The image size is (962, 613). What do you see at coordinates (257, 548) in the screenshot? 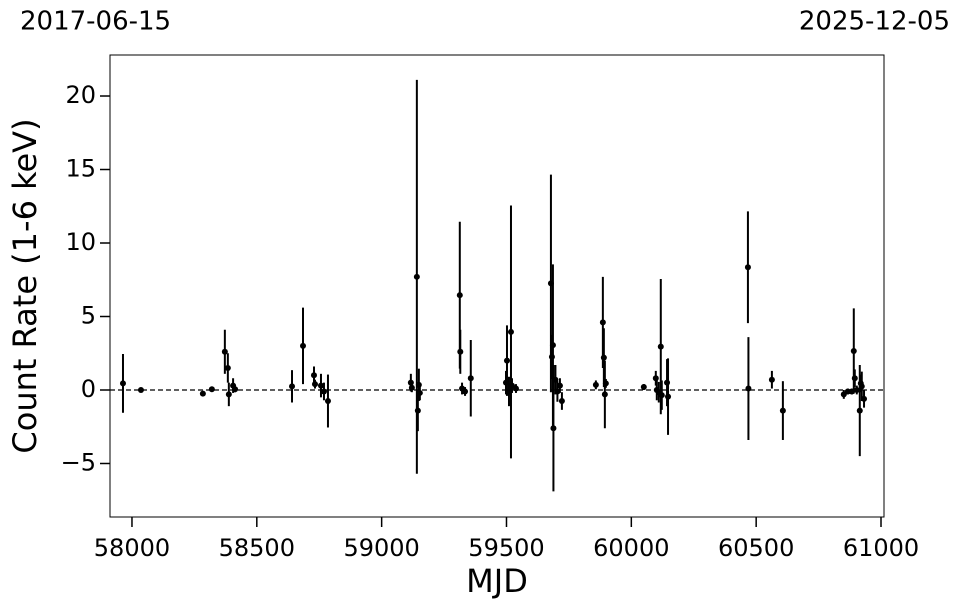
I see `x-tick-label: 58500` at bounding box center [257, 548].